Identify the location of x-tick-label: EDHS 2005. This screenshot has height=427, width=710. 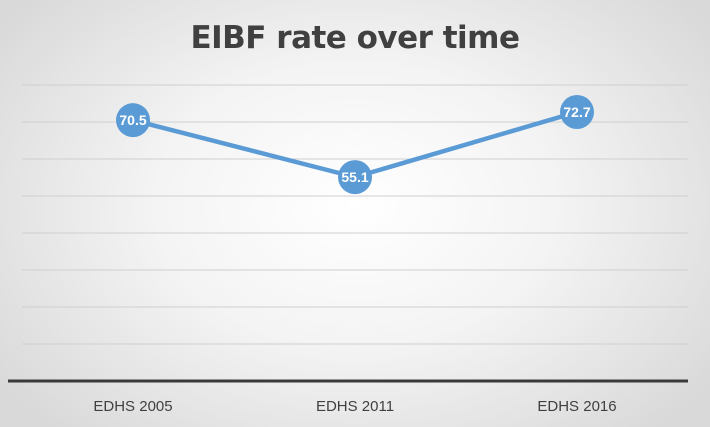
(132, 406).